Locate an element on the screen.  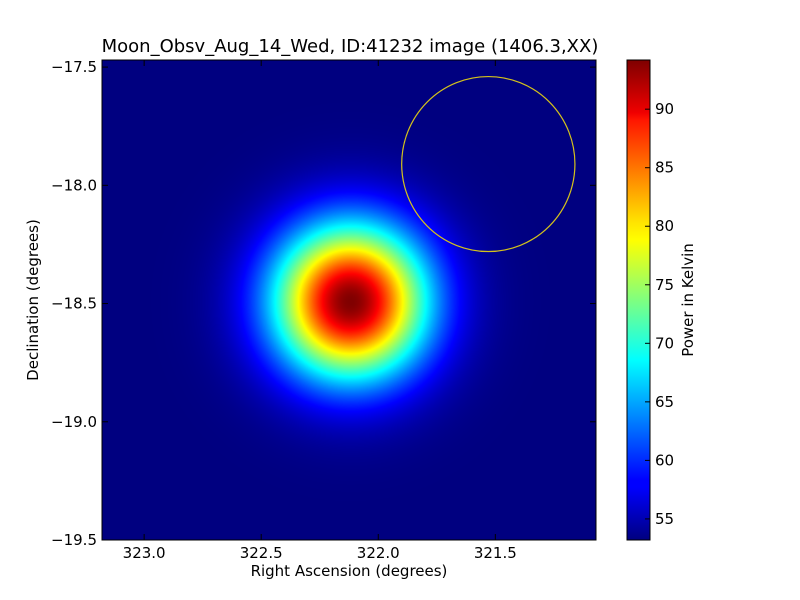
colorbar-gradient is located at coordinates (638, 300).